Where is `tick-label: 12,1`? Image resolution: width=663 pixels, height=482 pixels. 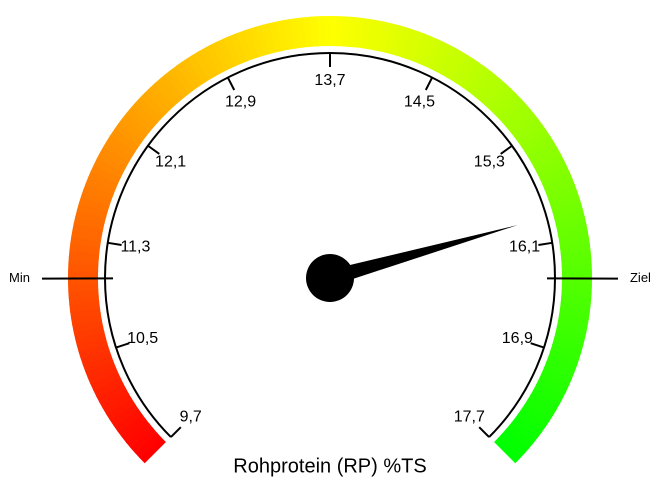
tick-label: 12,1 is located at coordinates (170, 161).